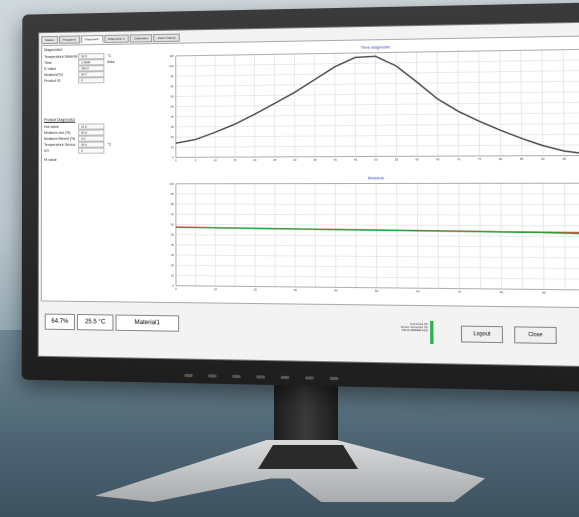 The width and height of the screenshot is (579, 517). I want to click on row-label: Moisture raw (%), so click(57, 132).